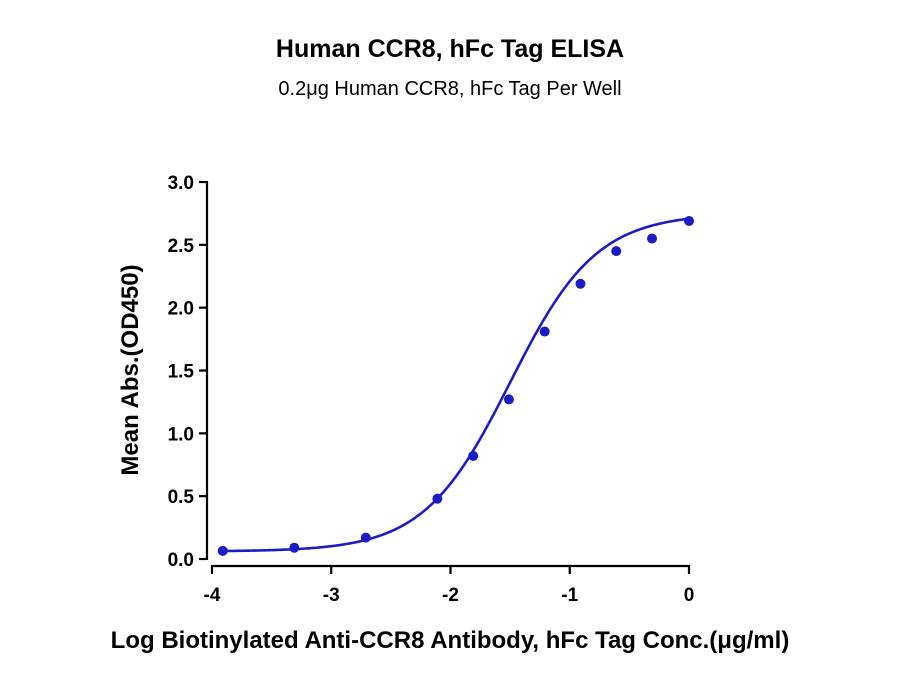  Describe the element at coordinates (181, 434) in the screenshot. I see `y-tick-label: 1.0` at that location.